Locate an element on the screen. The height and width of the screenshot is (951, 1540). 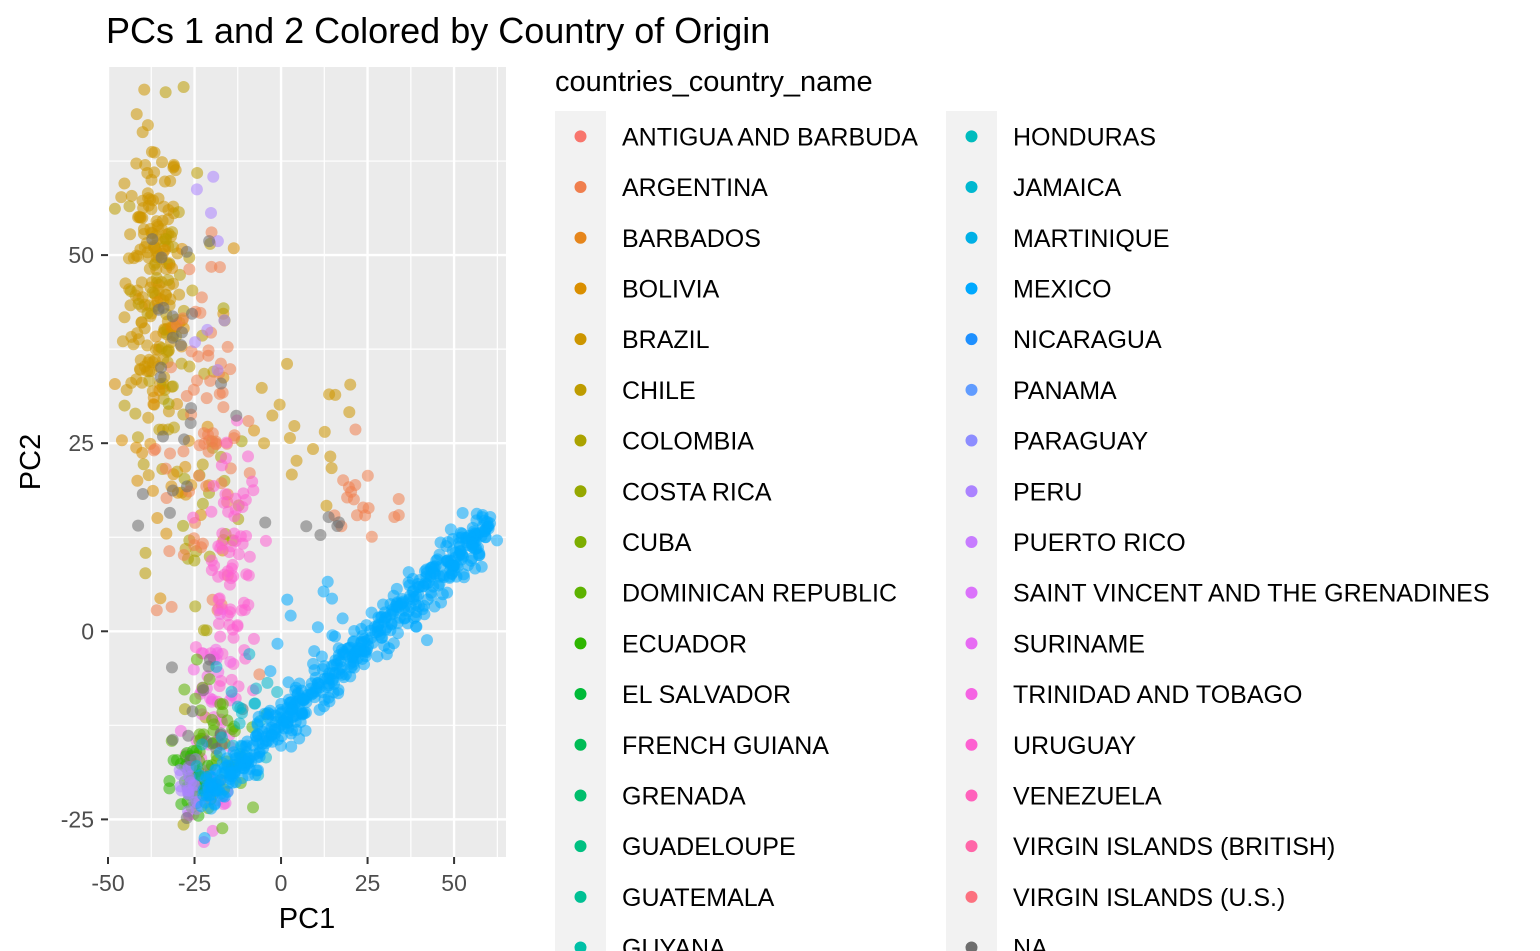
legend-label: COLOMBIA is located at coordinates (688, 442).